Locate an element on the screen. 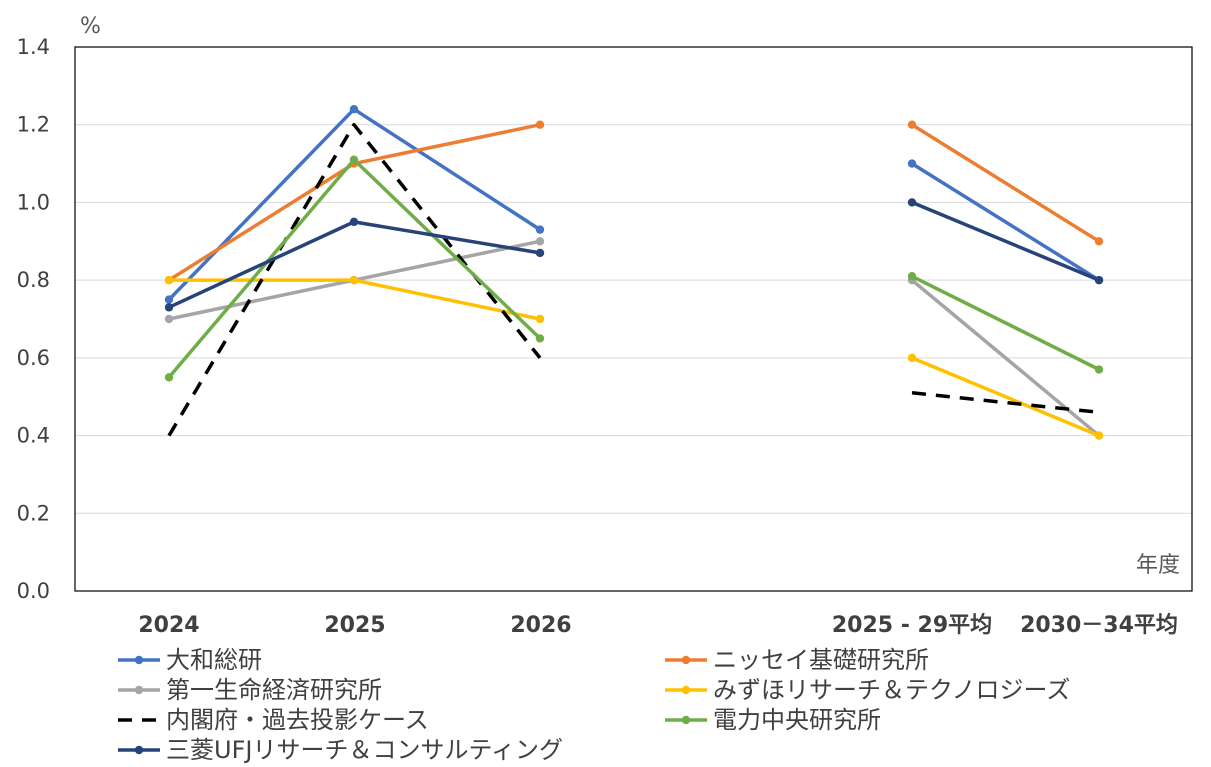 This screenshot has width=1211, height=767. y-tick-label: 0.4 is located at coordinates (33, 436).